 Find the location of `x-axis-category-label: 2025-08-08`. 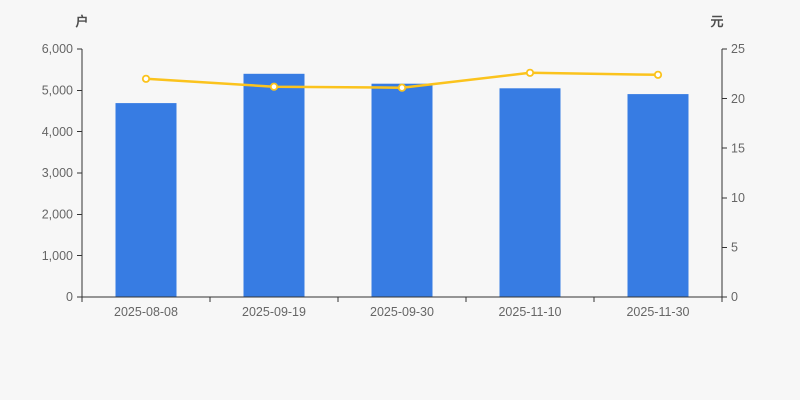

x-axis-category-label: 2025-08-08 is located at coordinates (146, 312).